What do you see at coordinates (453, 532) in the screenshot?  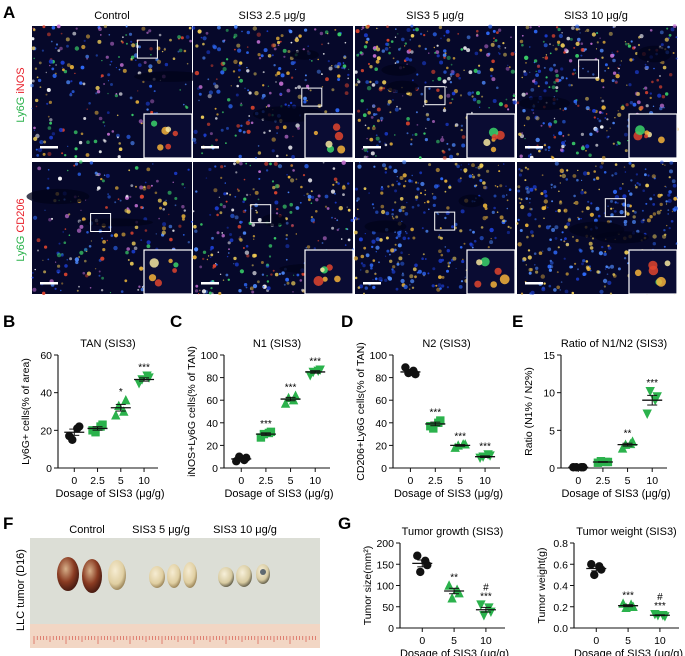 I see `chart-title: Tumor growth (SIS3)` at bounding box center [453, 532].